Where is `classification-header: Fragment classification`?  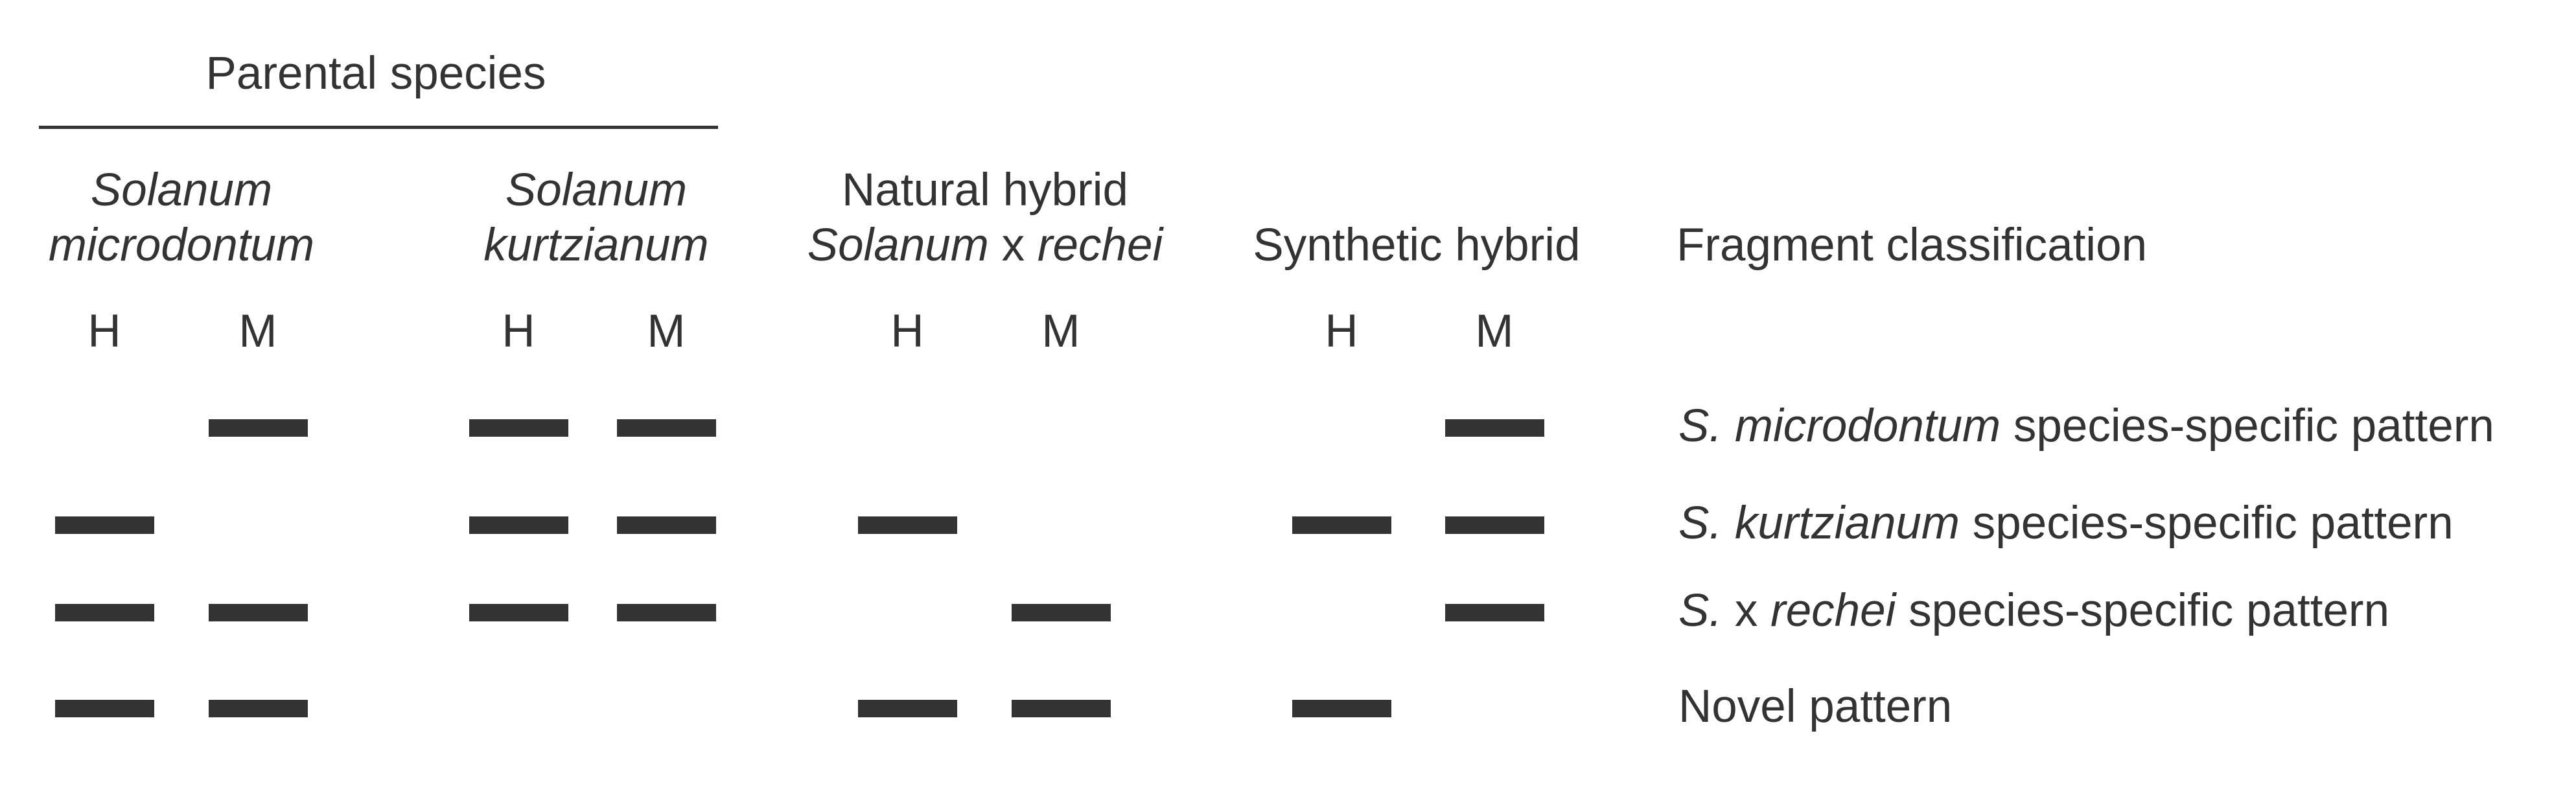 classification-header: Fragment classification is located at coordinates (1913, 246).